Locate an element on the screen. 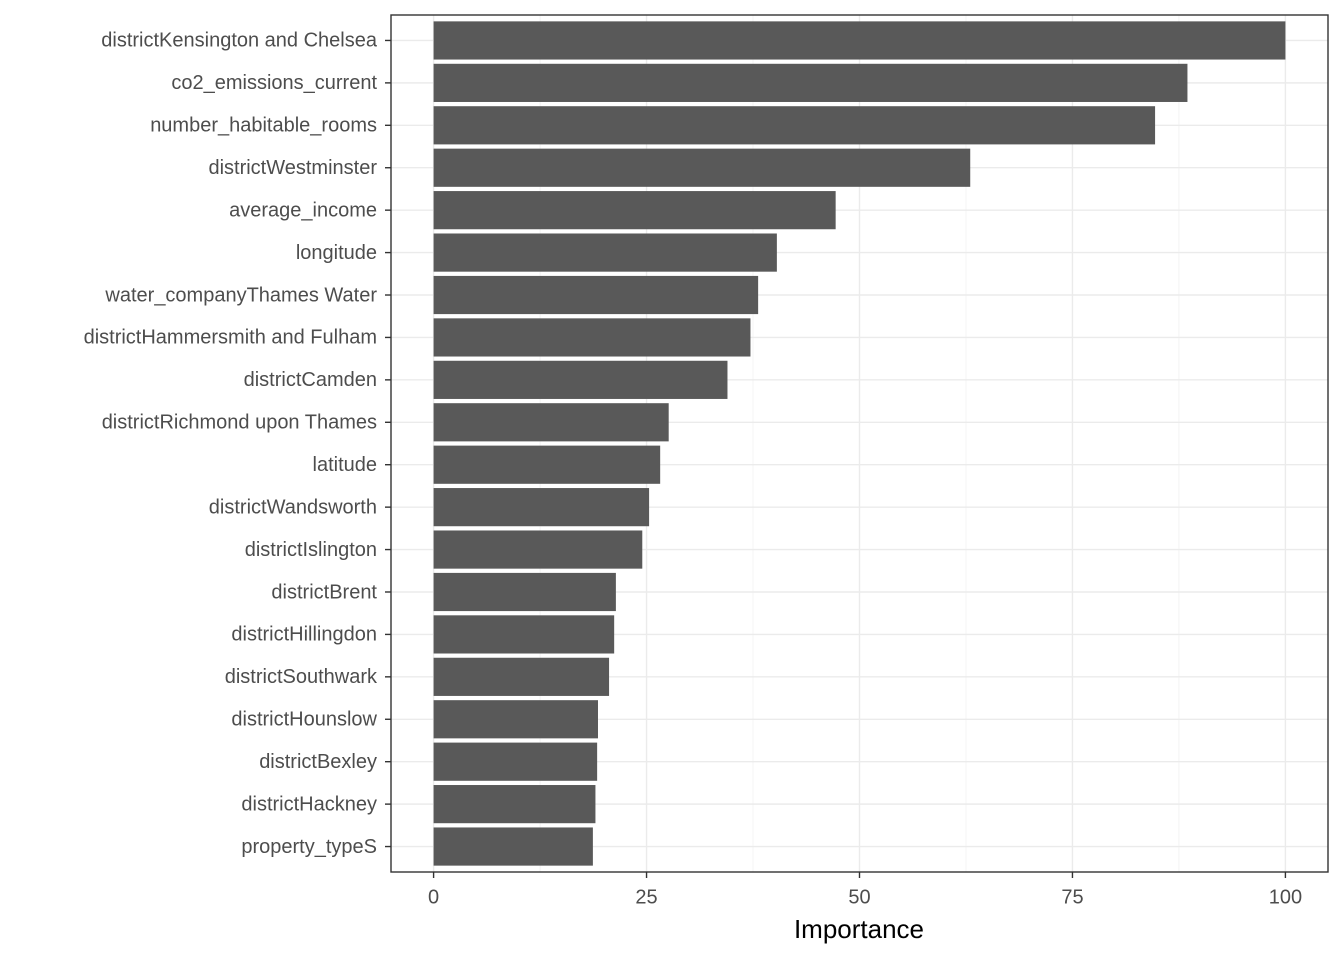 The height and width of the screenshot is (960, 1344). y-tick-label: districtBrent is located at coordinates (324, 592).